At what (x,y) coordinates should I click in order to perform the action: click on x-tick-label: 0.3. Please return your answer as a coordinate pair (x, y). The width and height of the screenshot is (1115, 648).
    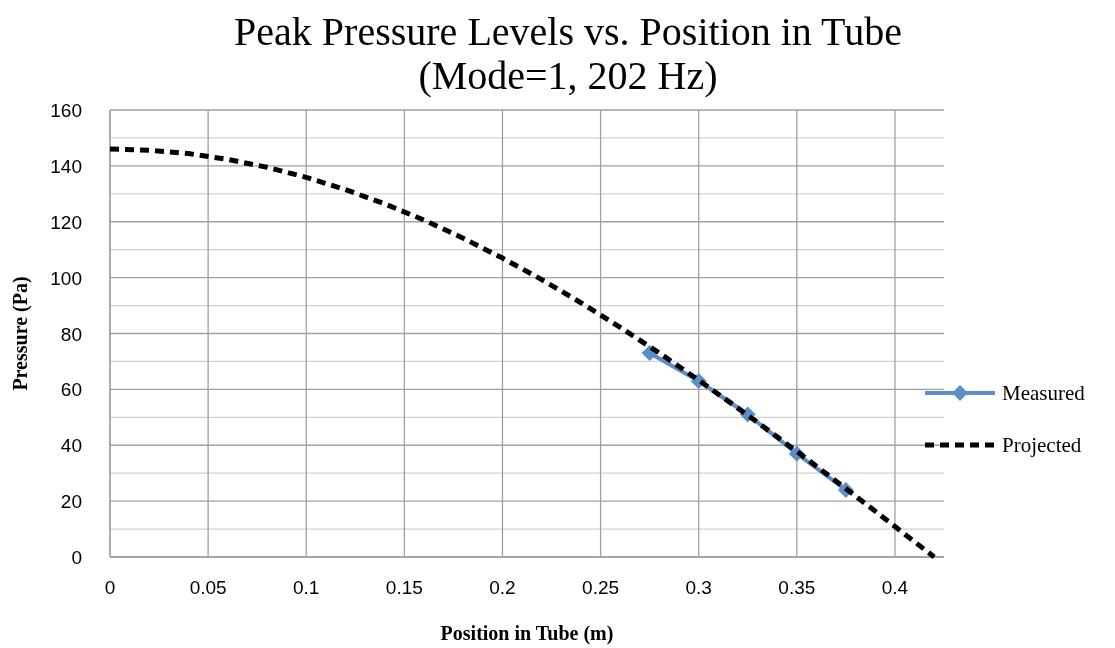
    Looking at the image, I should click on (698, 587).